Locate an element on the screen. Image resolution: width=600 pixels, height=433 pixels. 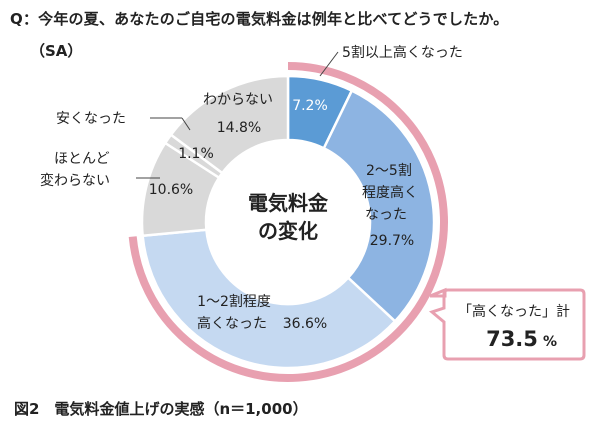
answer-type-label: （SA） is located at coordinates (56, 51).